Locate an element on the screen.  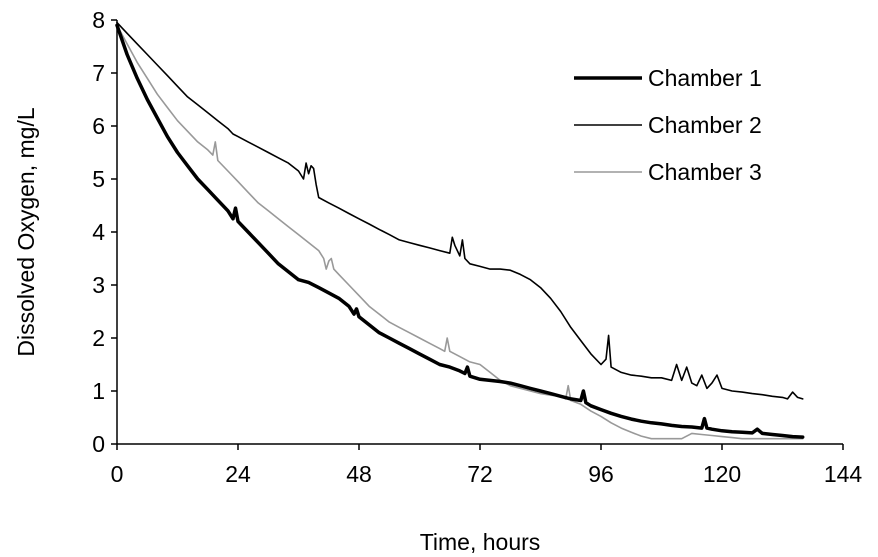
x-axis: 0 24 48 72 96 120 144 is located at coordinates (487, 465).